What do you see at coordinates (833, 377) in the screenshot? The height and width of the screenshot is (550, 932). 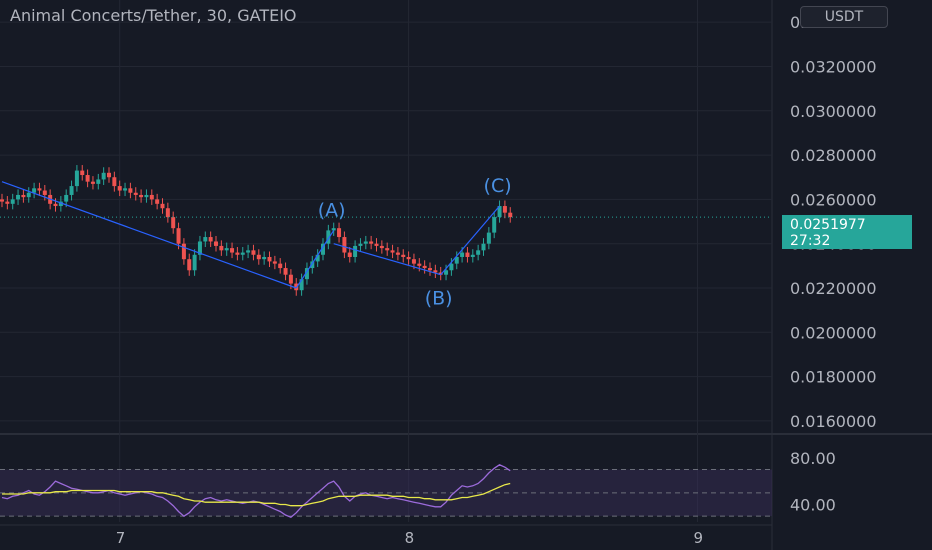 I see `price-tick-label: 0.0180000` at bounding box center [833, 377].